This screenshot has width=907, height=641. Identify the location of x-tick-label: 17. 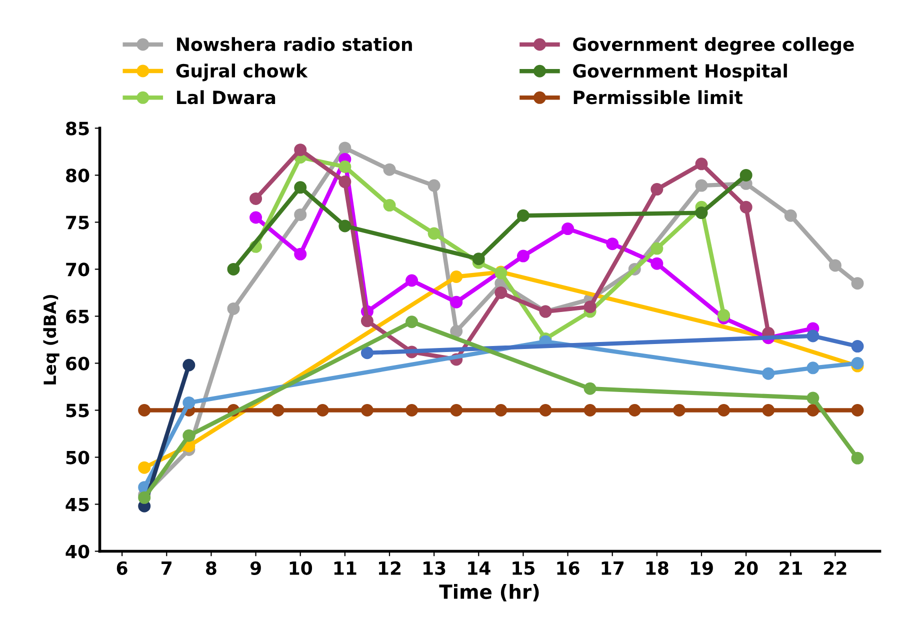
(613, 568).